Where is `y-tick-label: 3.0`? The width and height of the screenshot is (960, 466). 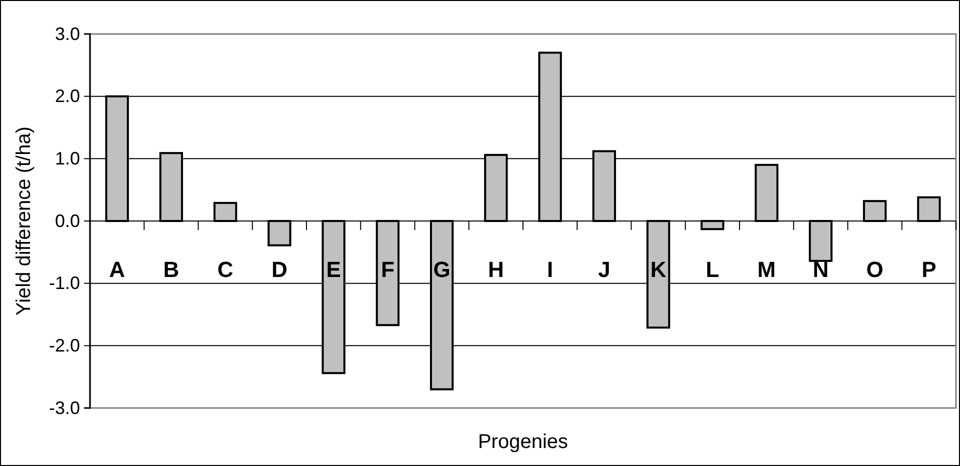
y-tick-label: 3.0 is located at coordinates (67, 34).